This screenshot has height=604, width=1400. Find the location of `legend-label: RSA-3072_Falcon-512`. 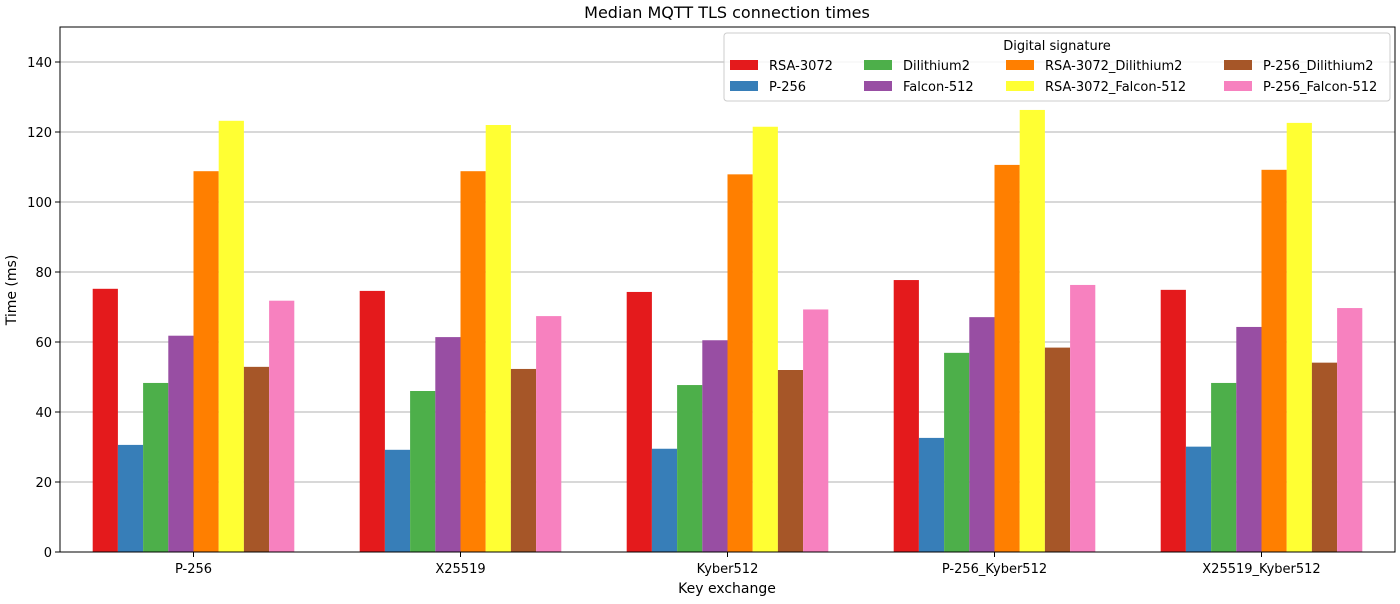

legend-label: RSA-3072_Falcon-512 is located at coordinates (1115, 87).